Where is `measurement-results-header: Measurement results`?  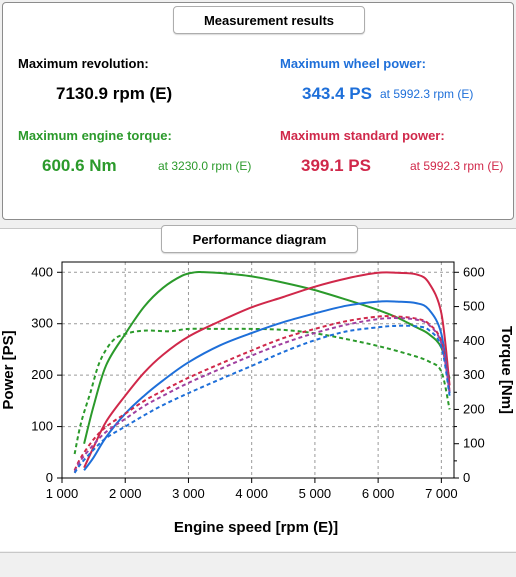
measurement-results-header: Measurement results is located at coordinates (269, 20).